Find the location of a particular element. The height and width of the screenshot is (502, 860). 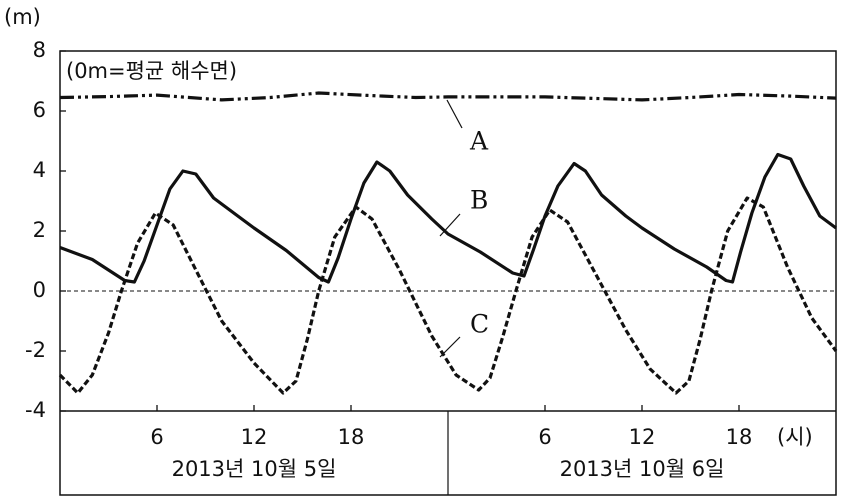

series-label: A is located at coordinates (479, 141).